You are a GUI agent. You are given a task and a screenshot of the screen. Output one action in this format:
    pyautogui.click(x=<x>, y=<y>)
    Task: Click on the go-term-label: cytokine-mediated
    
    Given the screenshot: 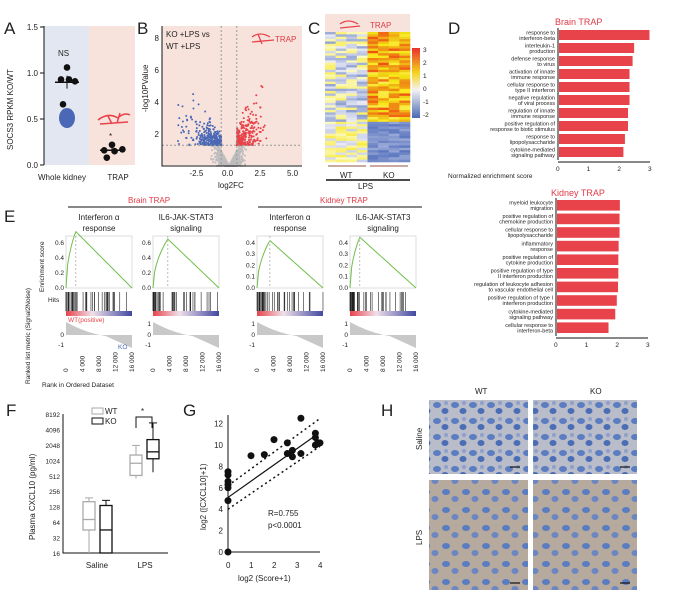 What is the action you would take?
    pyautogui.click(x=530, y=312)
    